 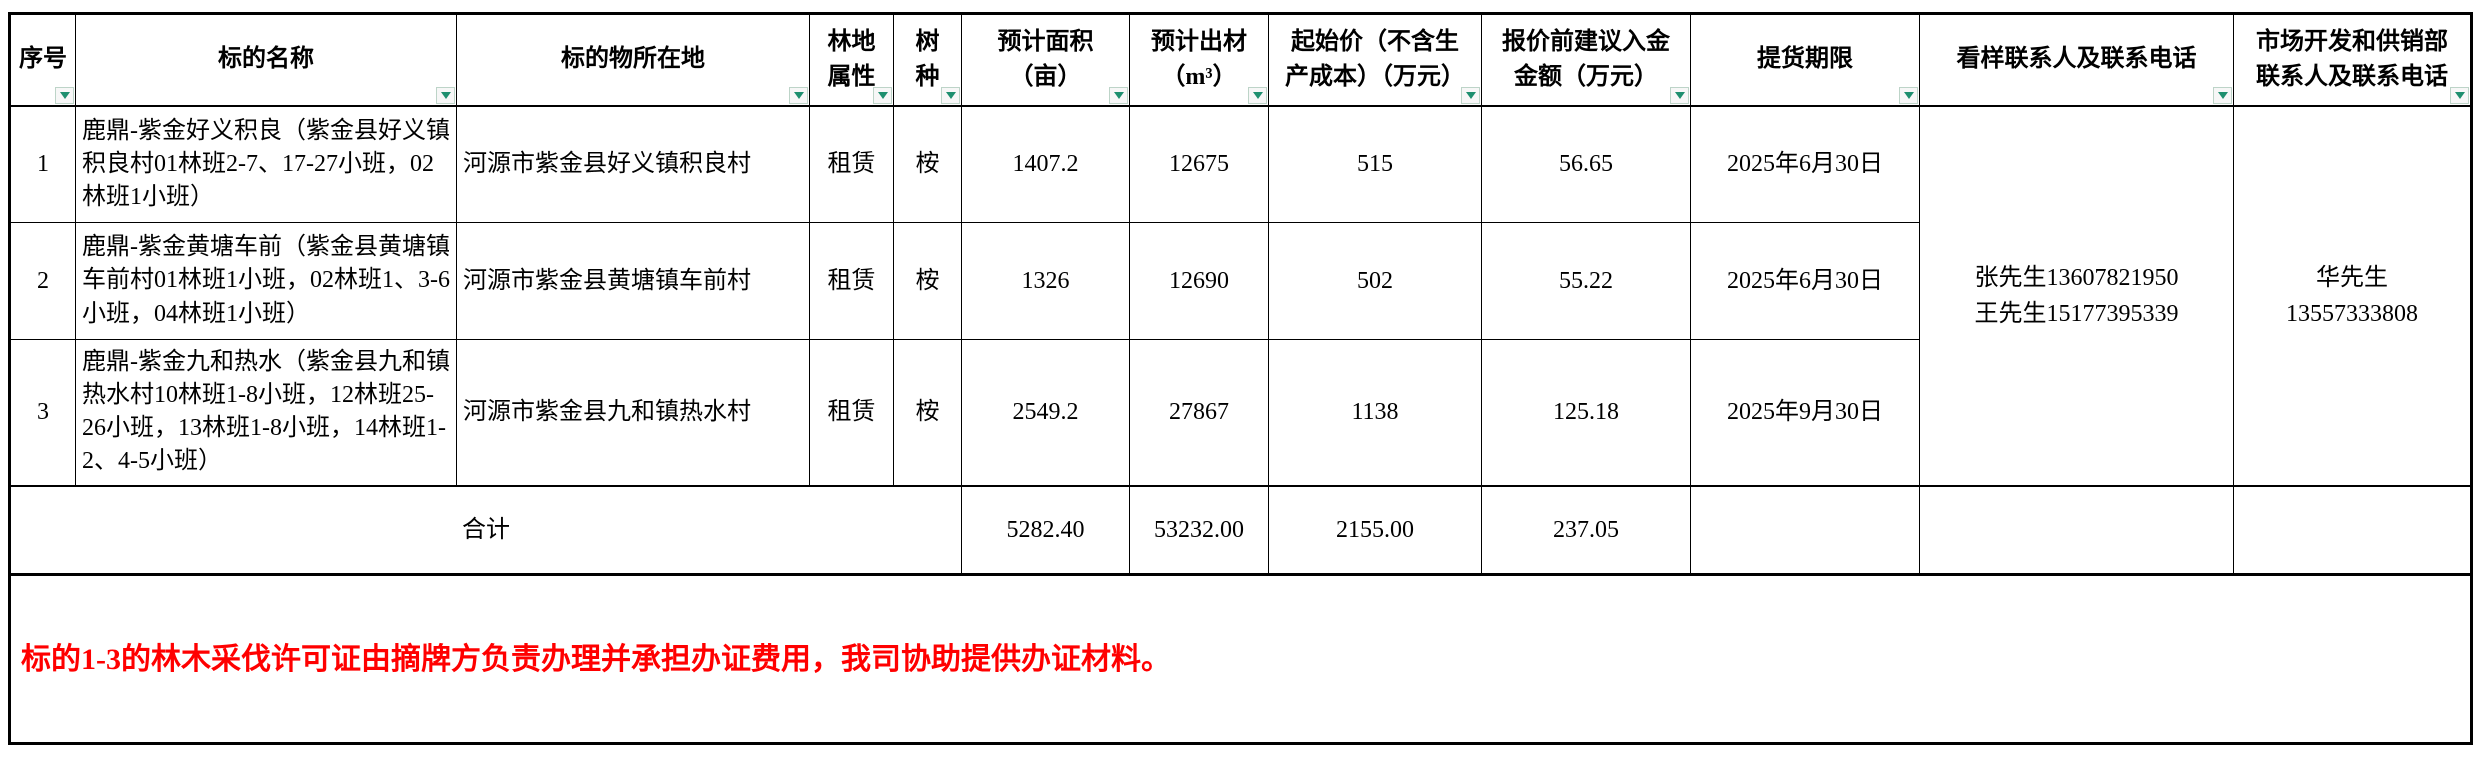 What do you see at coordinates (2352, 313) in the screenshot?
I see `market-contact-line: 13557333808` at bounding box center [2352, 313].